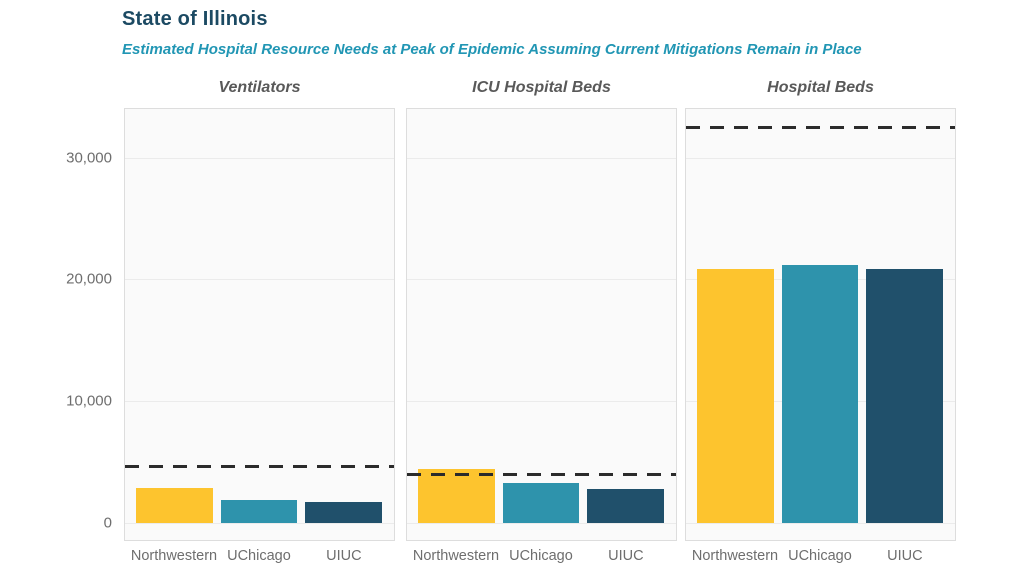  Describe the element at coordinates (89, 401) in the screenshot. I see `y-tick-label: 10,000` at that location.